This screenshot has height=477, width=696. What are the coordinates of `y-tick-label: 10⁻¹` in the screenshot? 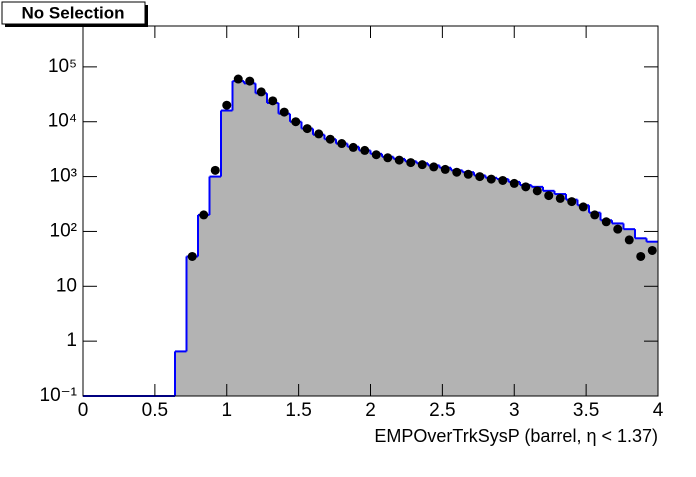 It's located at (59, 395).